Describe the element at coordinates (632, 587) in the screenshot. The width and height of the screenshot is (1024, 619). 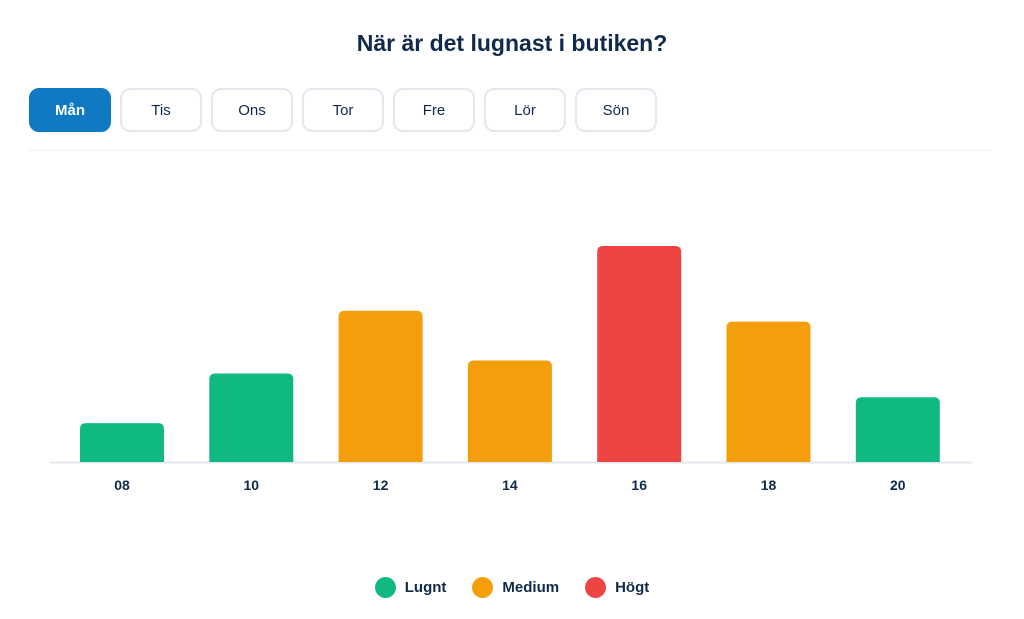
I see `legend-label: Högt` at that location.